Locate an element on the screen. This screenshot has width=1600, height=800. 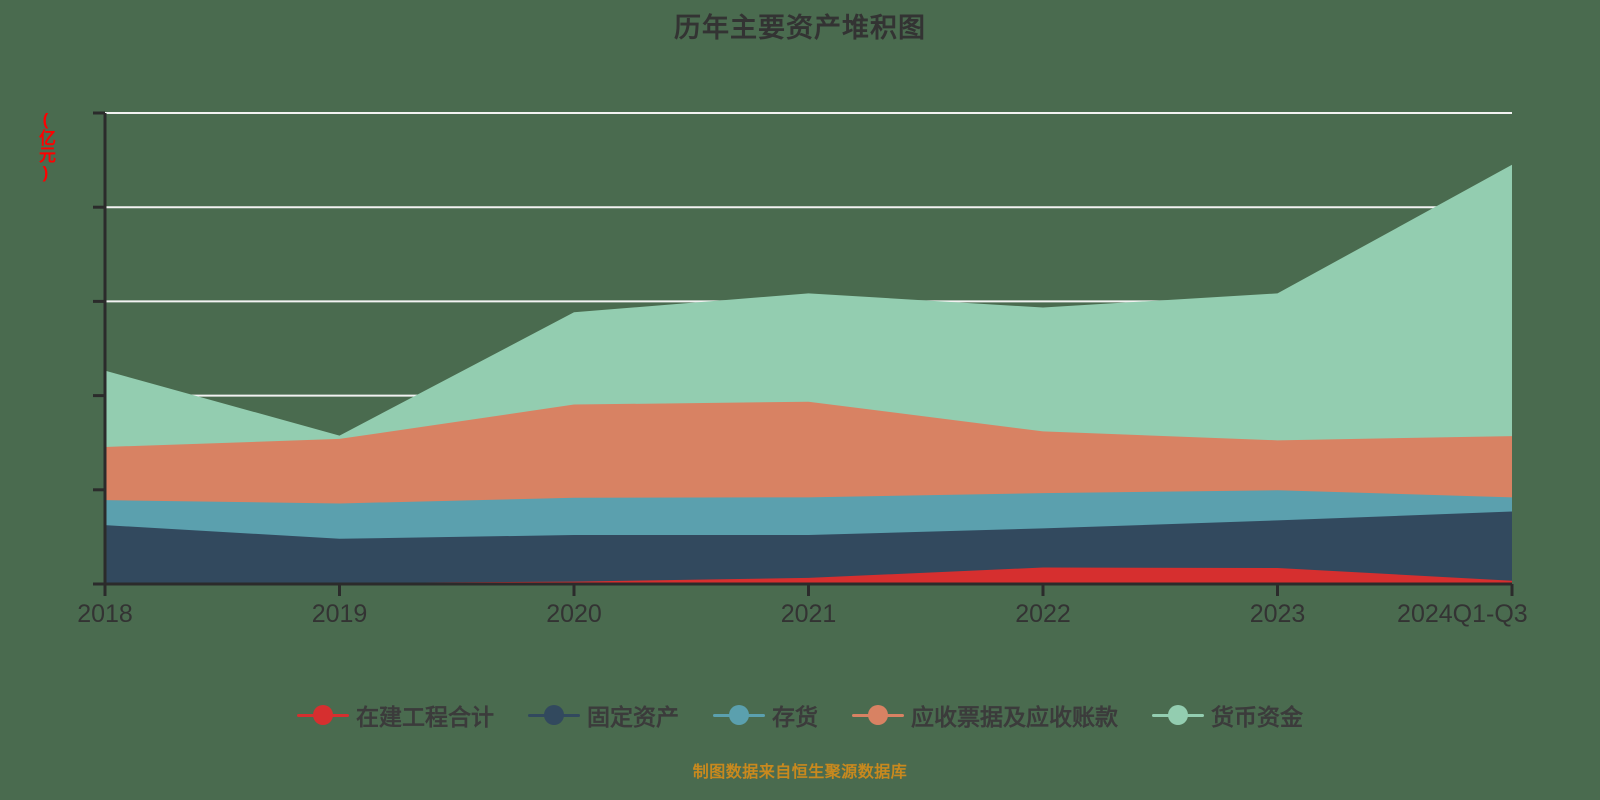
footer-note: 制图数据来自恒生聚源数据库 is located at coordinates (800, 772).